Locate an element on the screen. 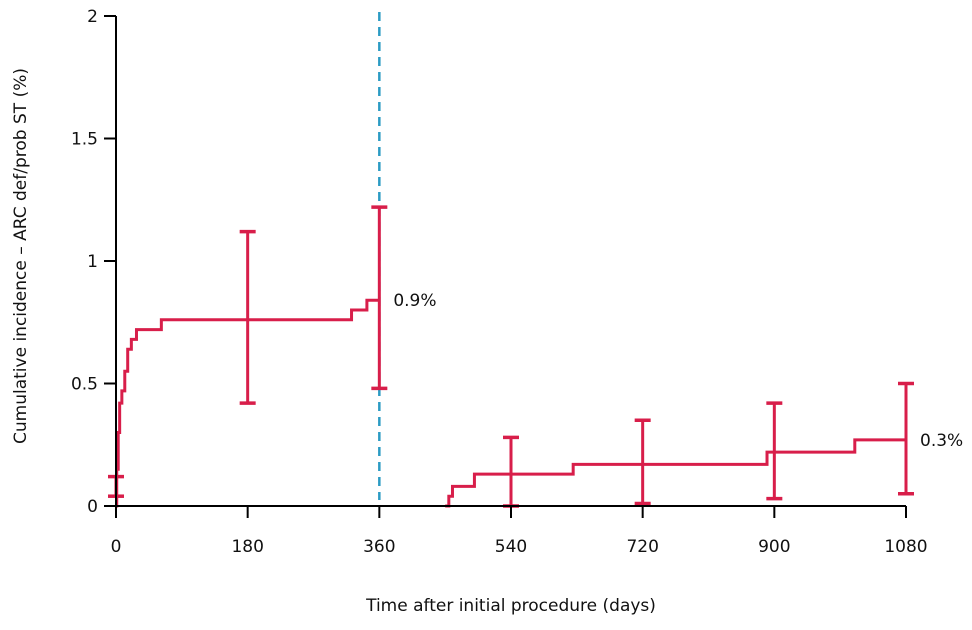 Image resolution: width=972 pixels, height=630 pixels. series-line-landmark is located at coordinates (675, 473).